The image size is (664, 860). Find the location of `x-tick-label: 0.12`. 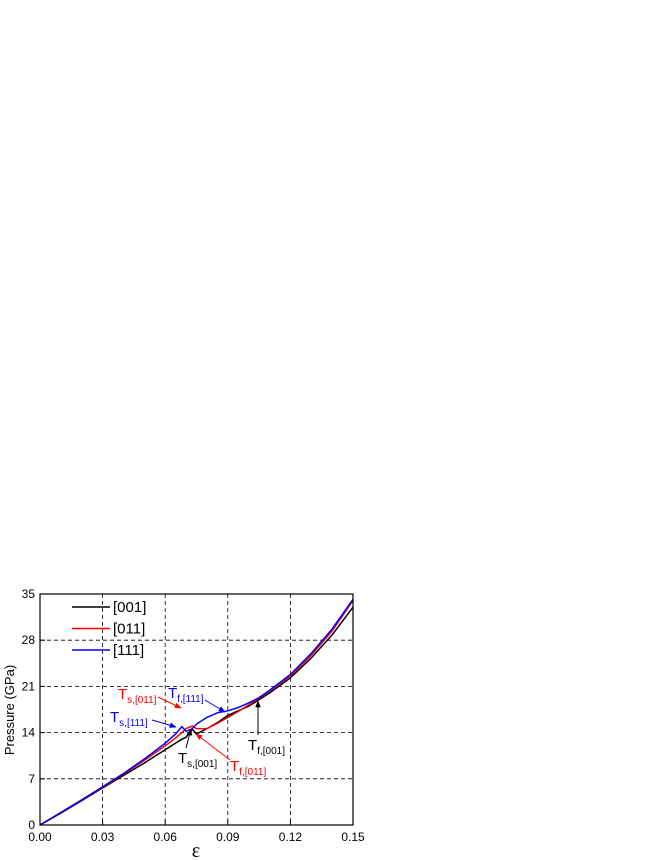

x-tick-label: 0.12 is located at coordinates (291, 837).